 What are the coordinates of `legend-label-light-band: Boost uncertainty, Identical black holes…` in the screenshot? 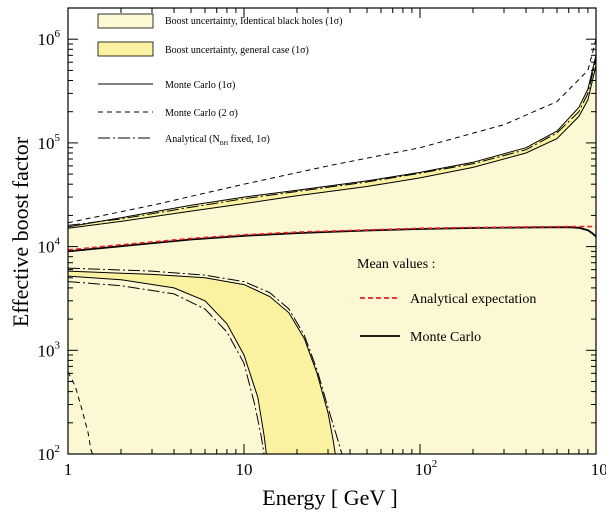 It's located at (253, 21).